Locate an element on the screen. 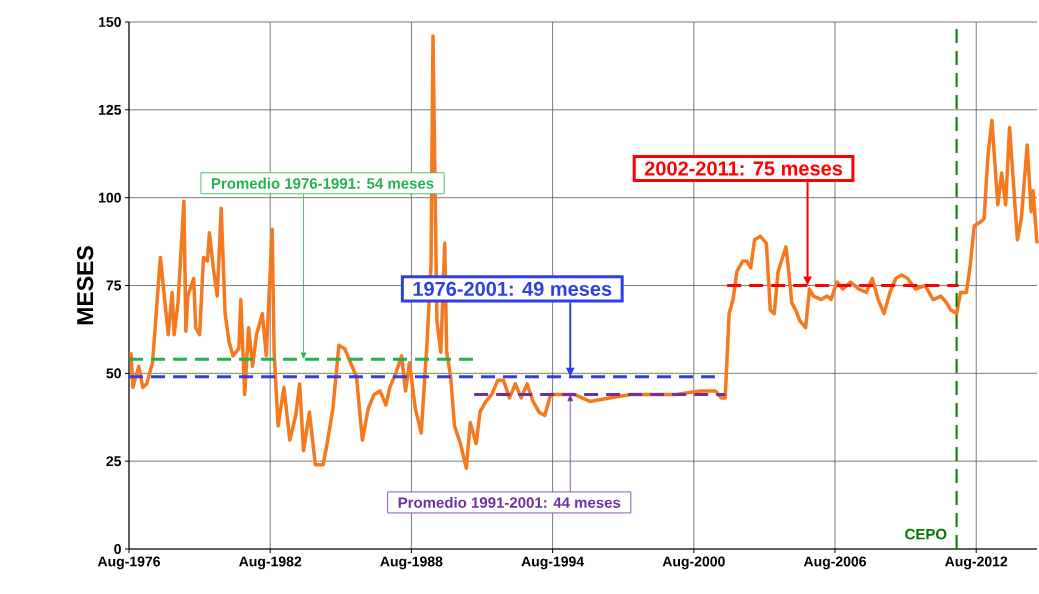 The image size is (1039, 594). x-tick-label: Aug-2000 is located at coordinates (693, 563).